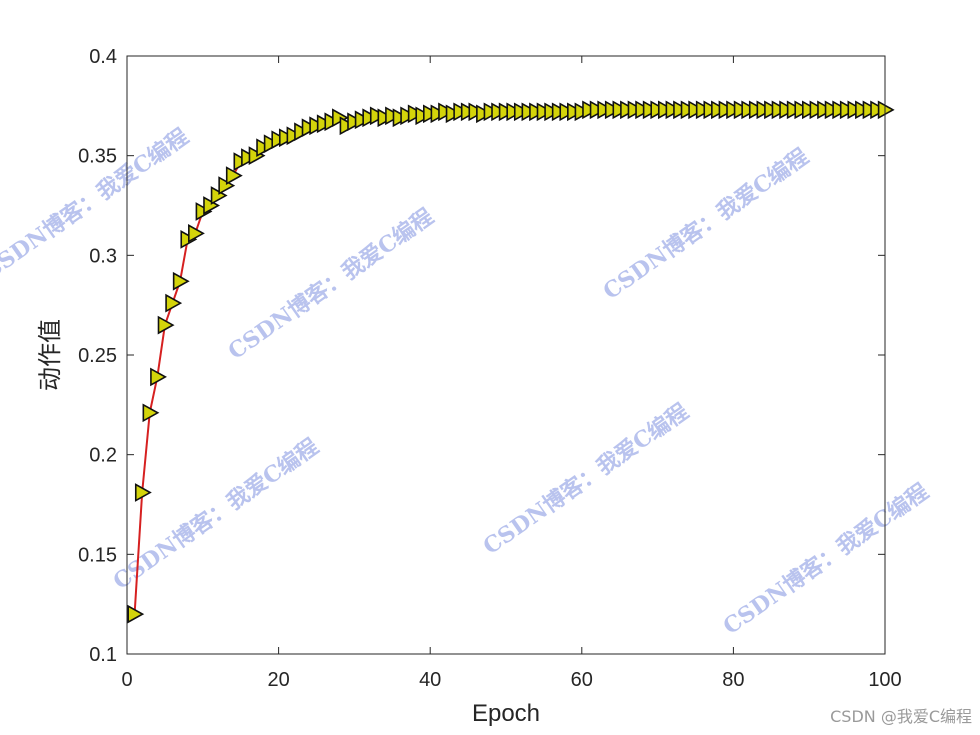  I want to click on y-axis-label: 动作值, so click(50, 355).